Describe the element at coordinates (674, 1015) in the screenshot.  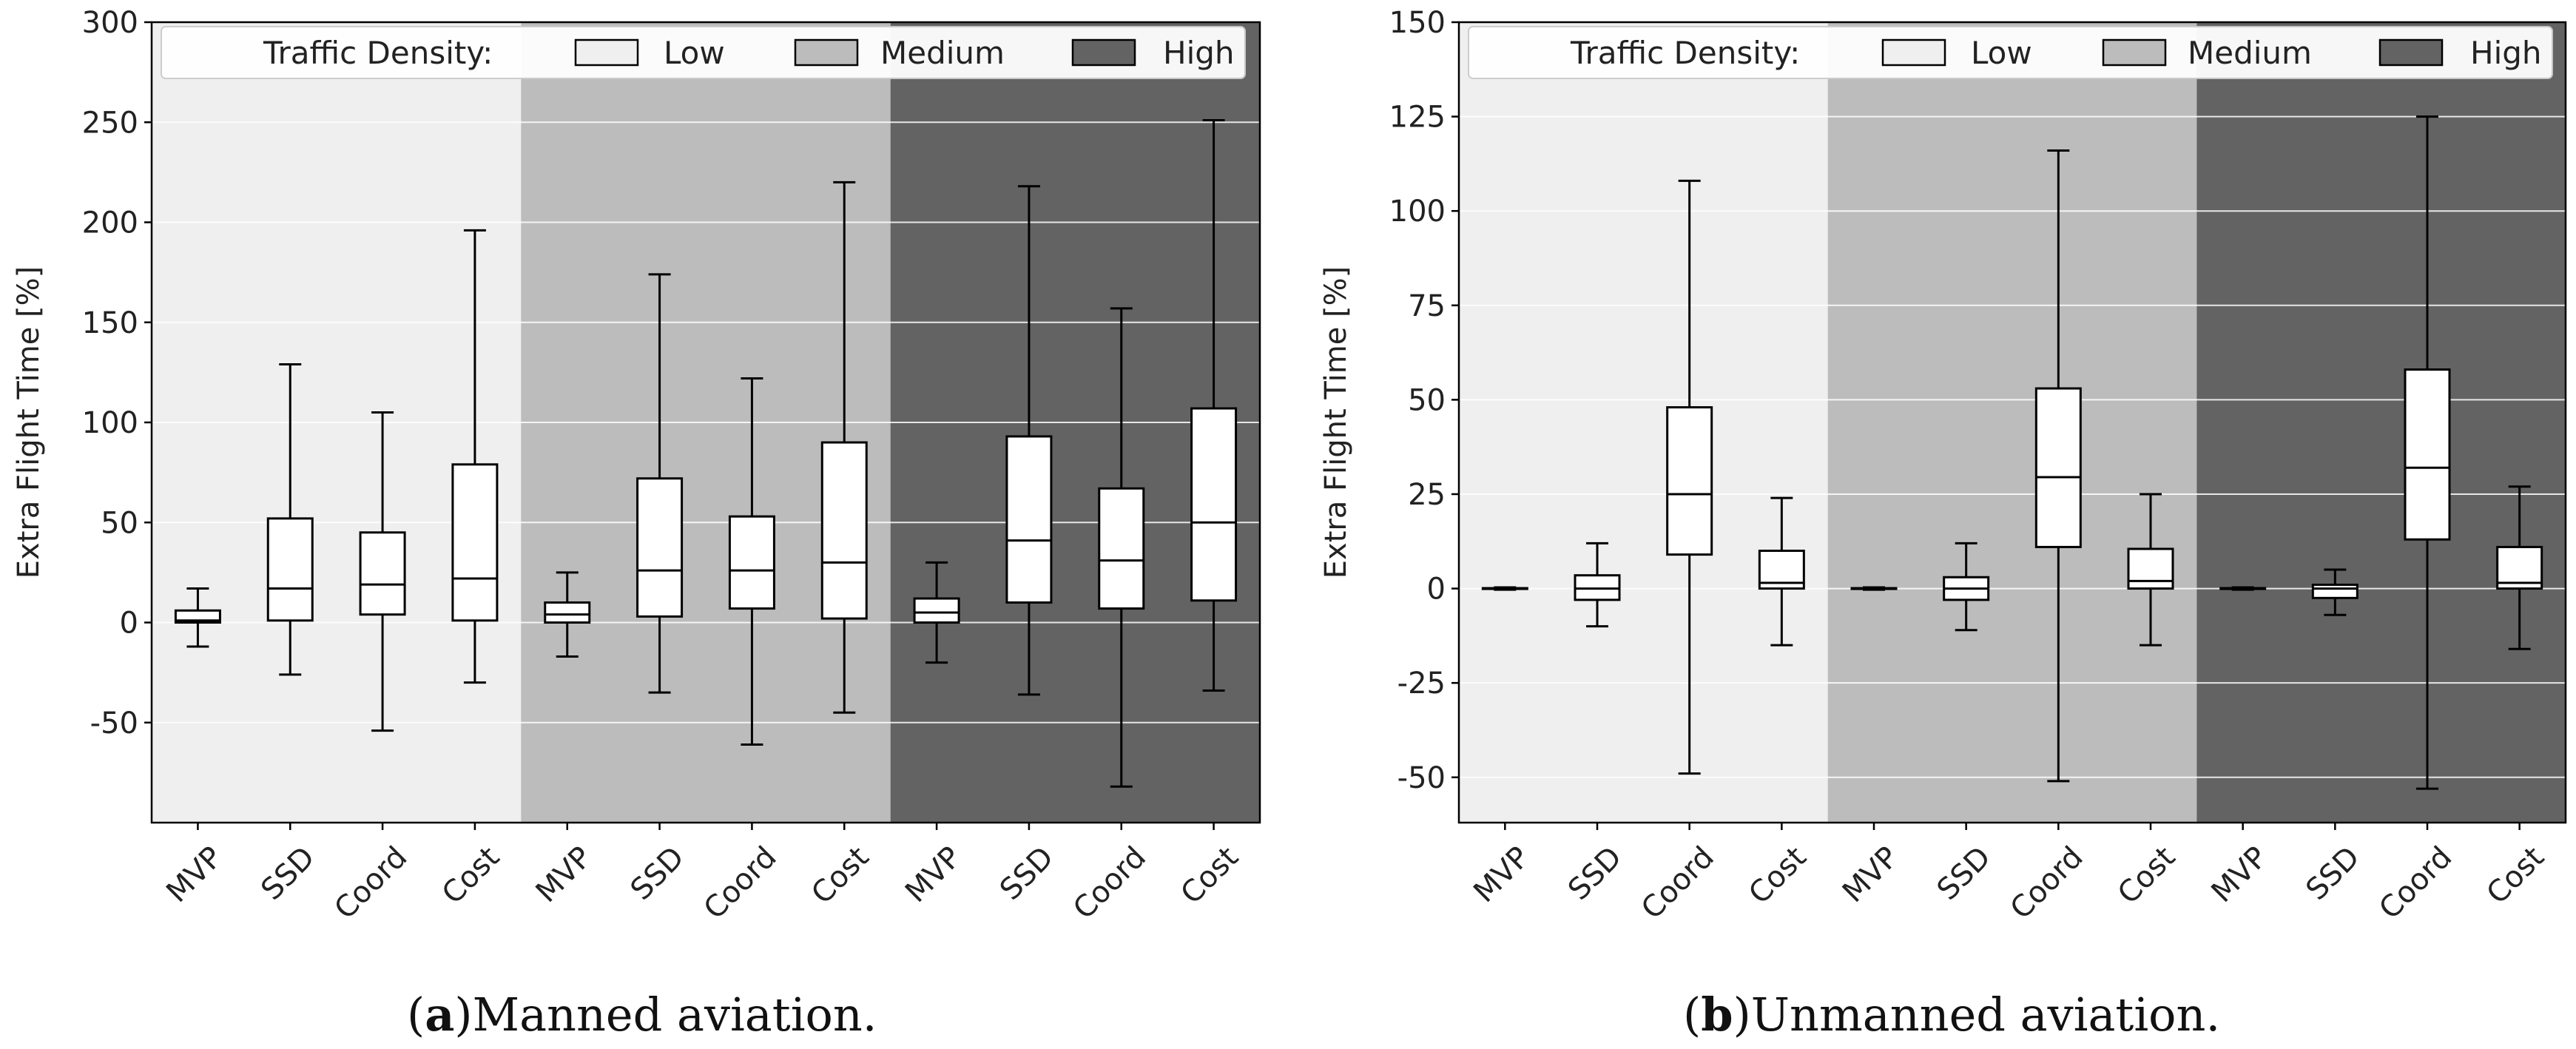
I see `caption-a-text: Manned aviation.` at that location.